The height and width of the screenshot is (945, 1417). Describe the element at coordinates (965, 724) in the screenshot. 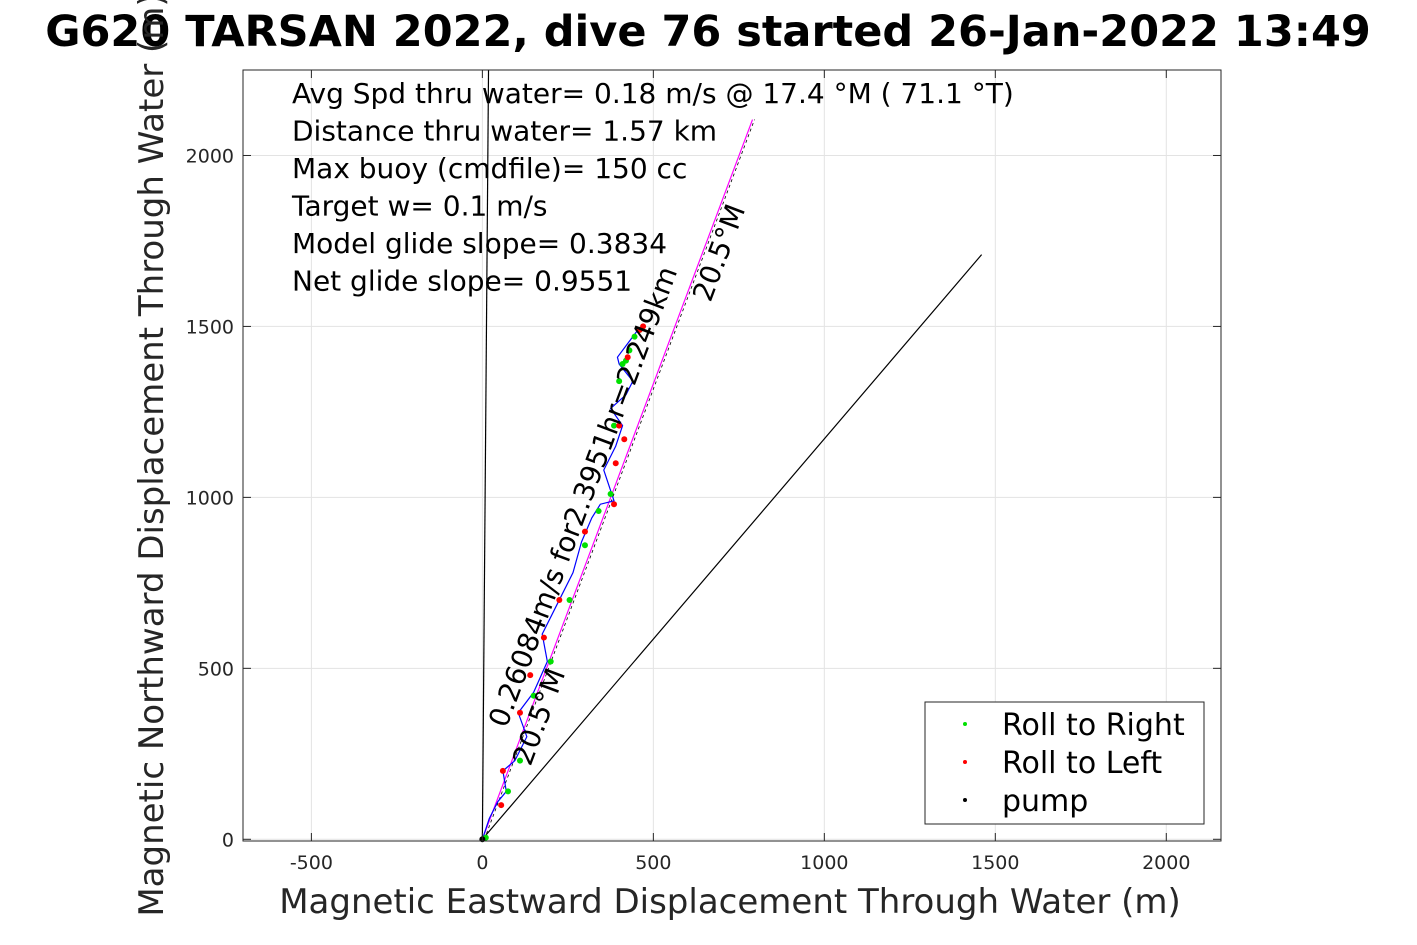

I see `legend-marker-roll-right` at that location.